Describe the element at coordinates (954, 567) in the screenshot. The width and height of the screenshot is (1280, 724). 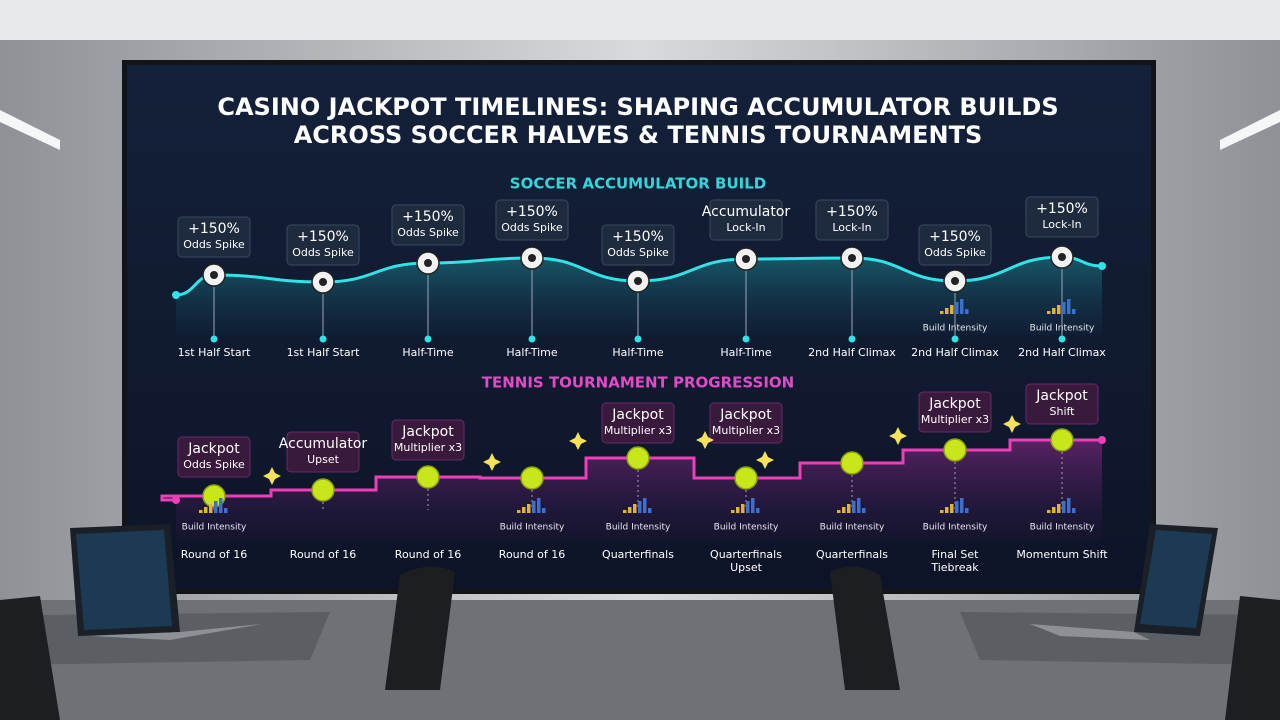
I see `event-label: Tiebreak` at that location.